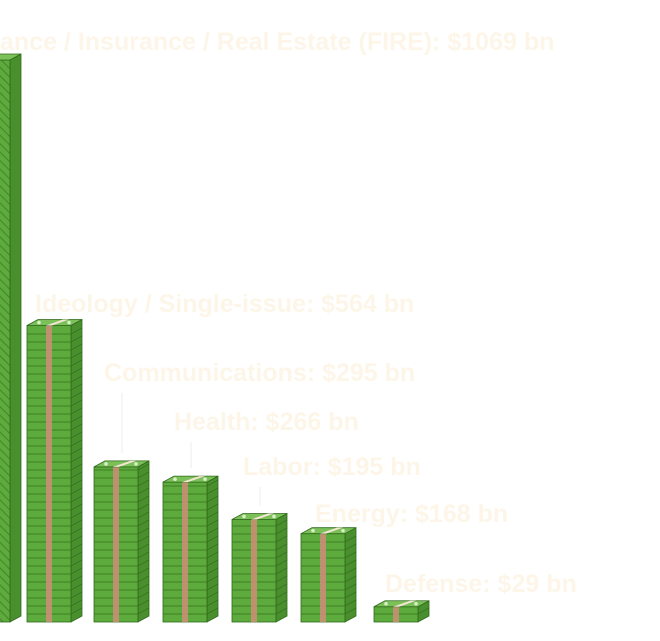 The width and height of the screenshot is (660, 641). I want to click on stack-band-ideology-single-issue, so click(49, 473).